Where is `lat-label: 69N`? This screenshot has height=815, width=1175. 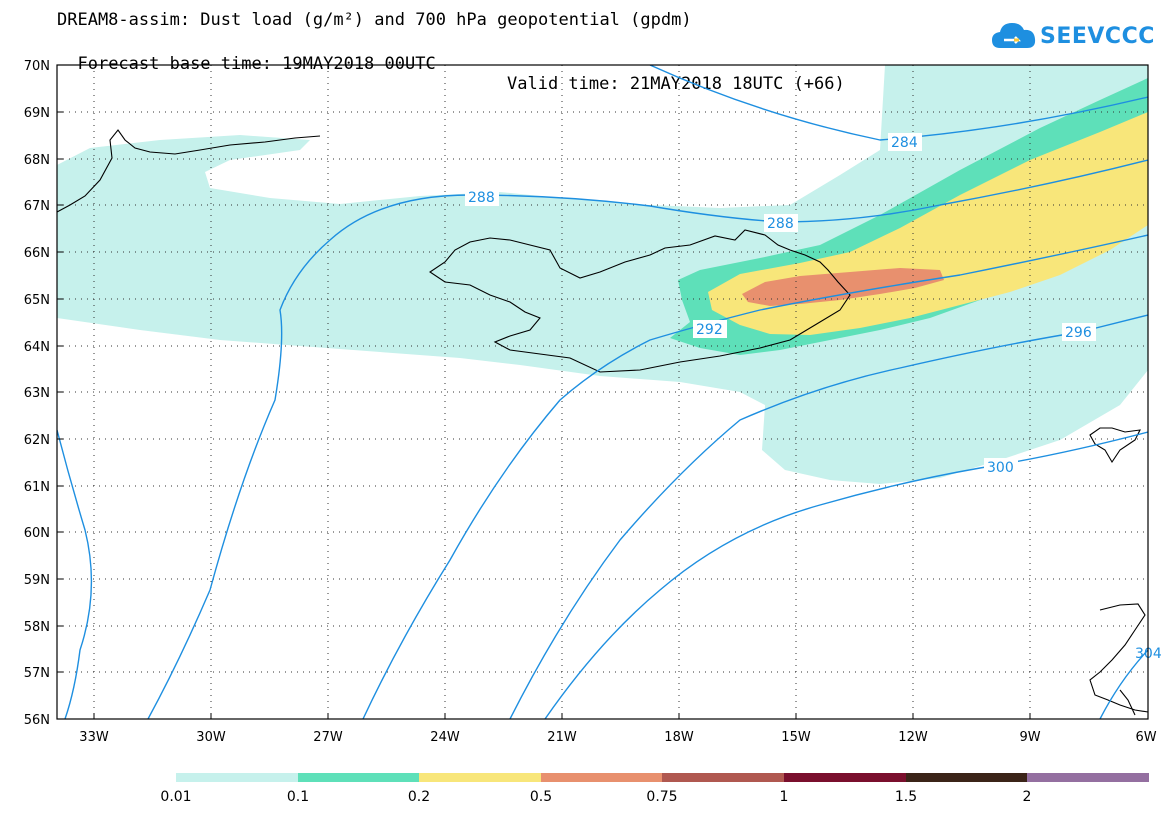
lat-label: 69N is located at coordinates (37, 113).